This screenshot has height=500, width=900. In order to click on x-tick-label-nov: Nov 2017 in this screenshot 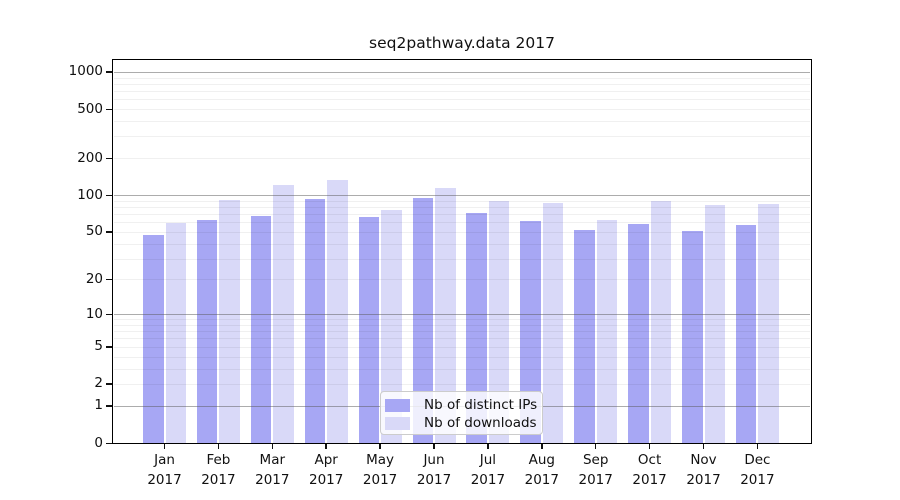, I will do `click(703, 470)`.